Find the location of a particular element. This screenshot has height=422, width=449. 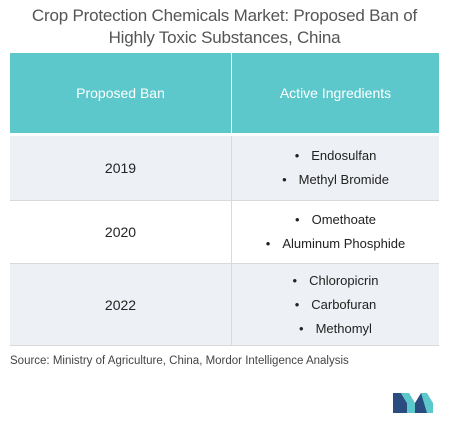

ingredients-cell: • Omethoate • Aluminum Phosphide is located at coordinates (335, 232).